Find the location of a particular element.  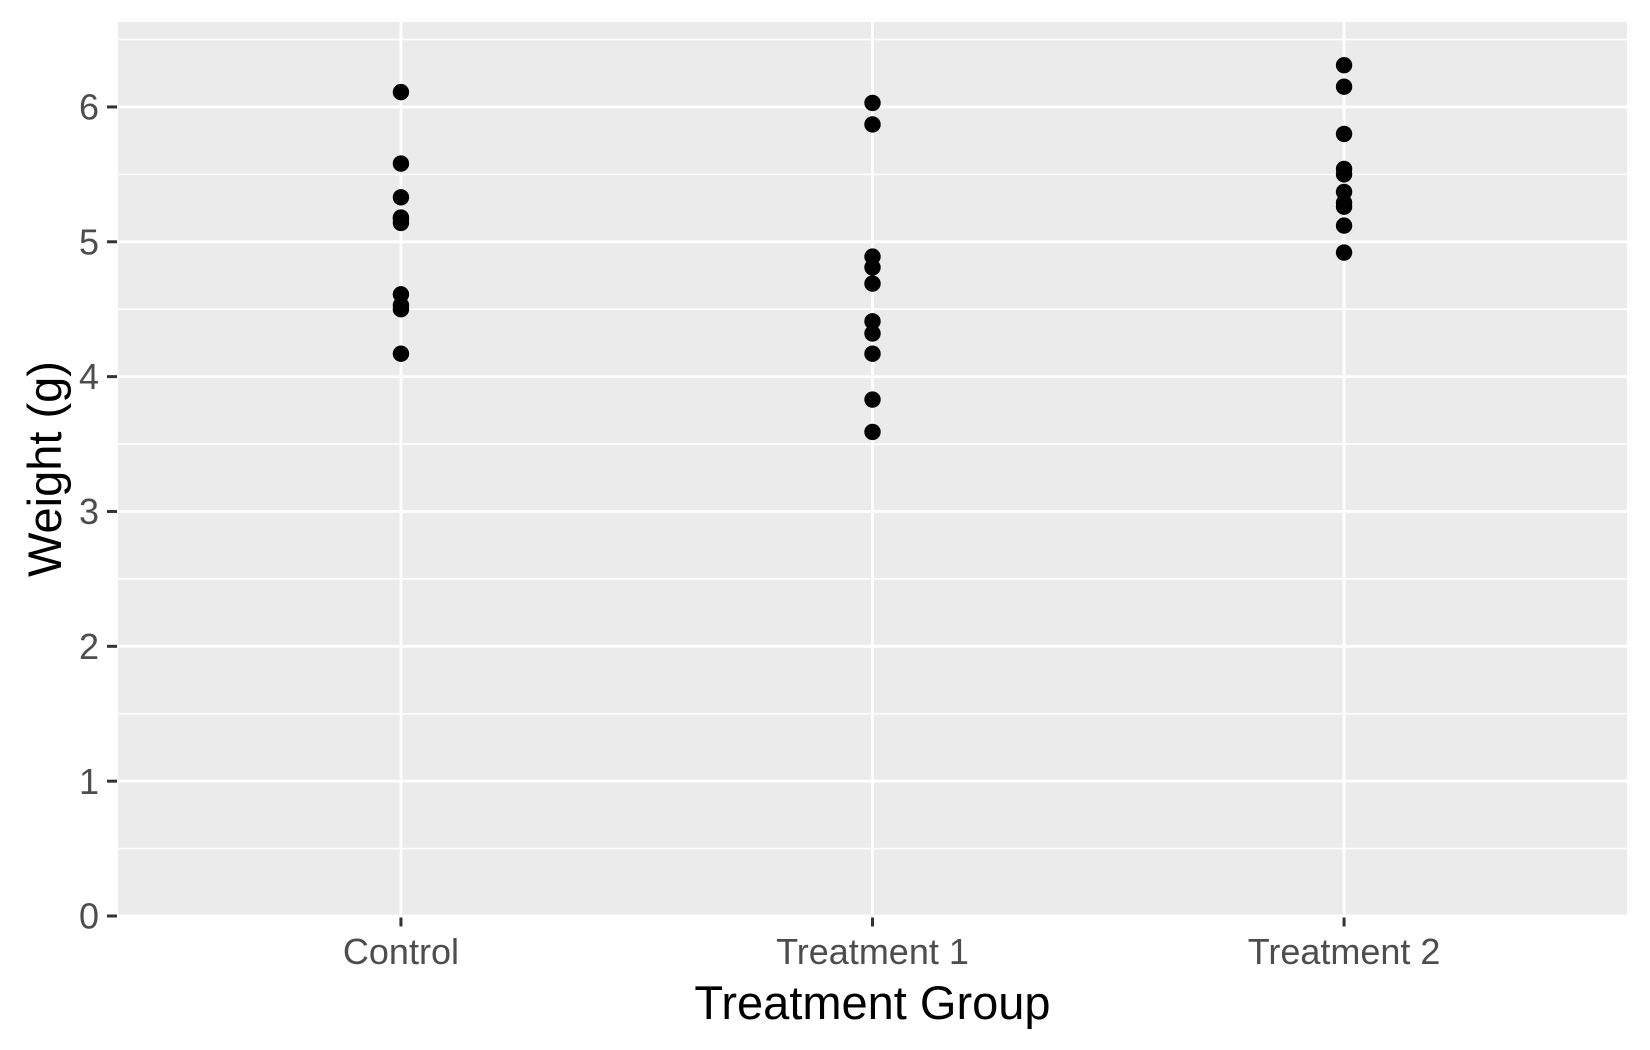

y-tick-label: 2 is located at coordinates (89, 646).